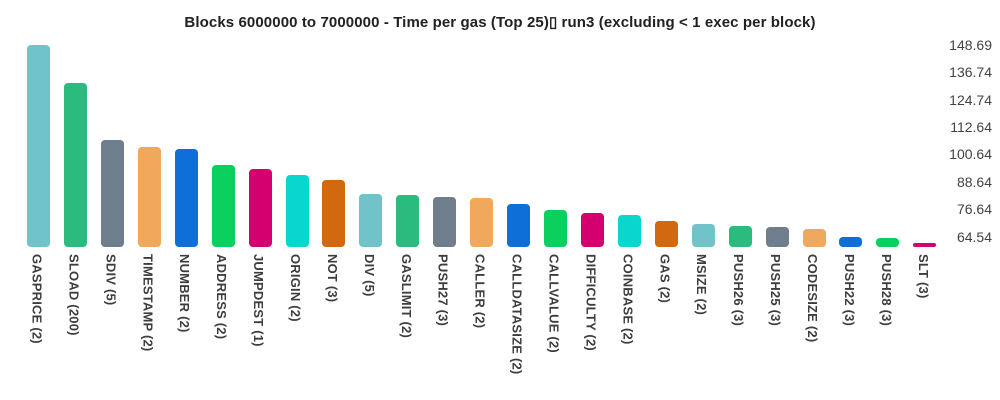 The image size is (1000, 400). What do you see at coordinates (970, 44) in the screenshot?
I see `y-axis-tick-label: 148.69` at bounding box center [970, 44].